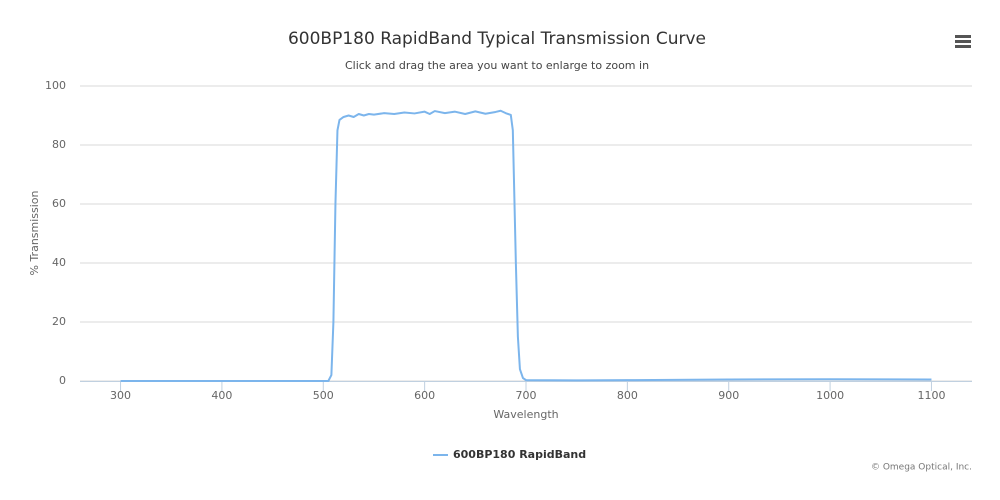 The height and width of the screenshot is (500, 1000). What do you see at coordinates (221, 395) in the screenshot?
I see `x-tick-label: 400` at bounding box center [221, 395].